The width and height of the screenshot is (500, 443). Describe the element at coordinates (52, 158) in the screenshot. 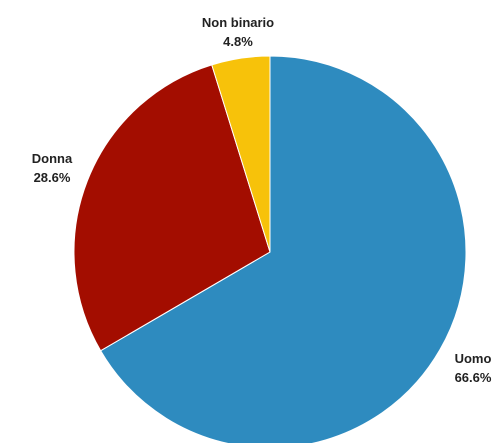

I see `slice-label-donna: Donna` at that location.